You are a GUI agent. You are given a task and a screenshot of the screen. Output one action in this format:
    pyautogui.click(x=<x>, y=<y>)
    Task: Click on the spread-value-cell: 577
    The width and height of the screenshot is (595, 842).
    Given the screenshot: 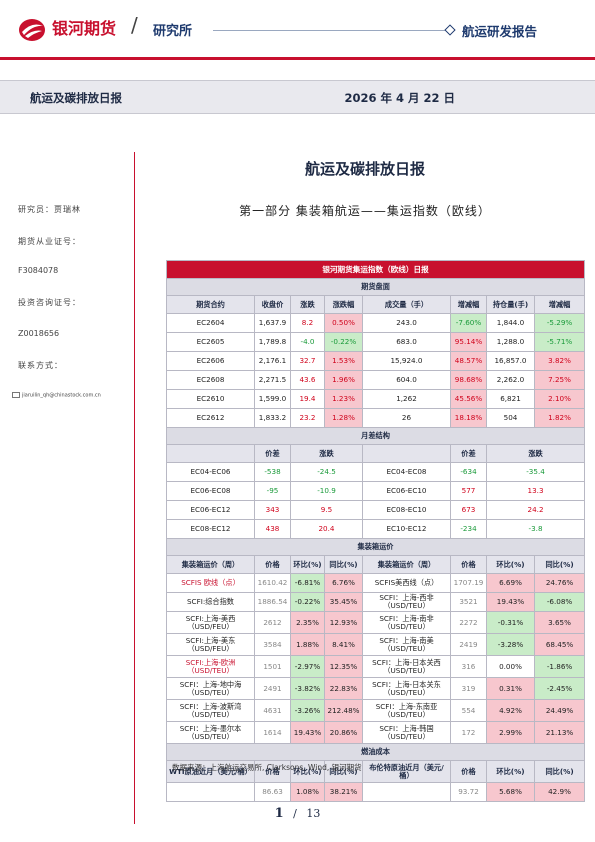 What is the action you would take?
    pyautogui.click(x=468, y=491)
    